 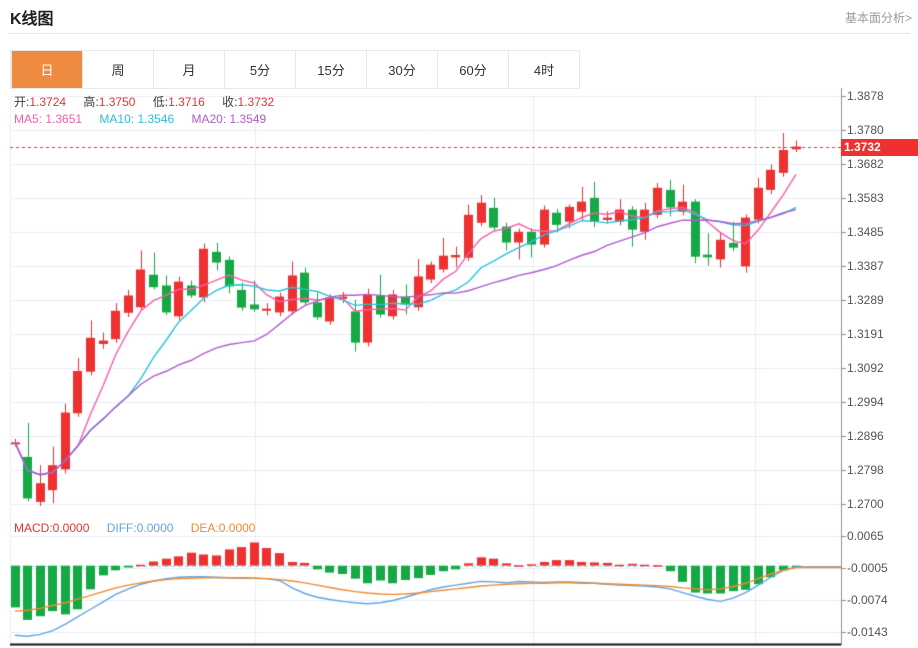 I want to click on price-axis-tick: 1.3878, so click(x=865, y=96).